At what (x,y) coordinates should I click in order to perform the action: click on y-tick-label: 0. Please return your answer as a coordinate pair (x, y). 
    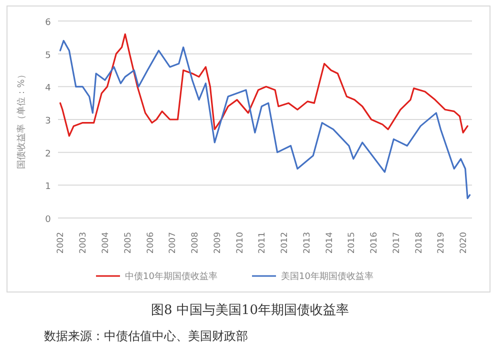
    Looking at the image, I should click on (48, 220).